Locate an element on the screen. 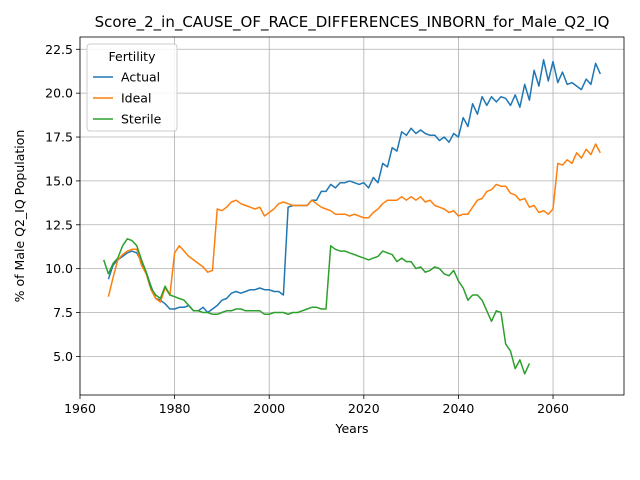  x-tick-label: 2000 is located at coordinates (269, 408).